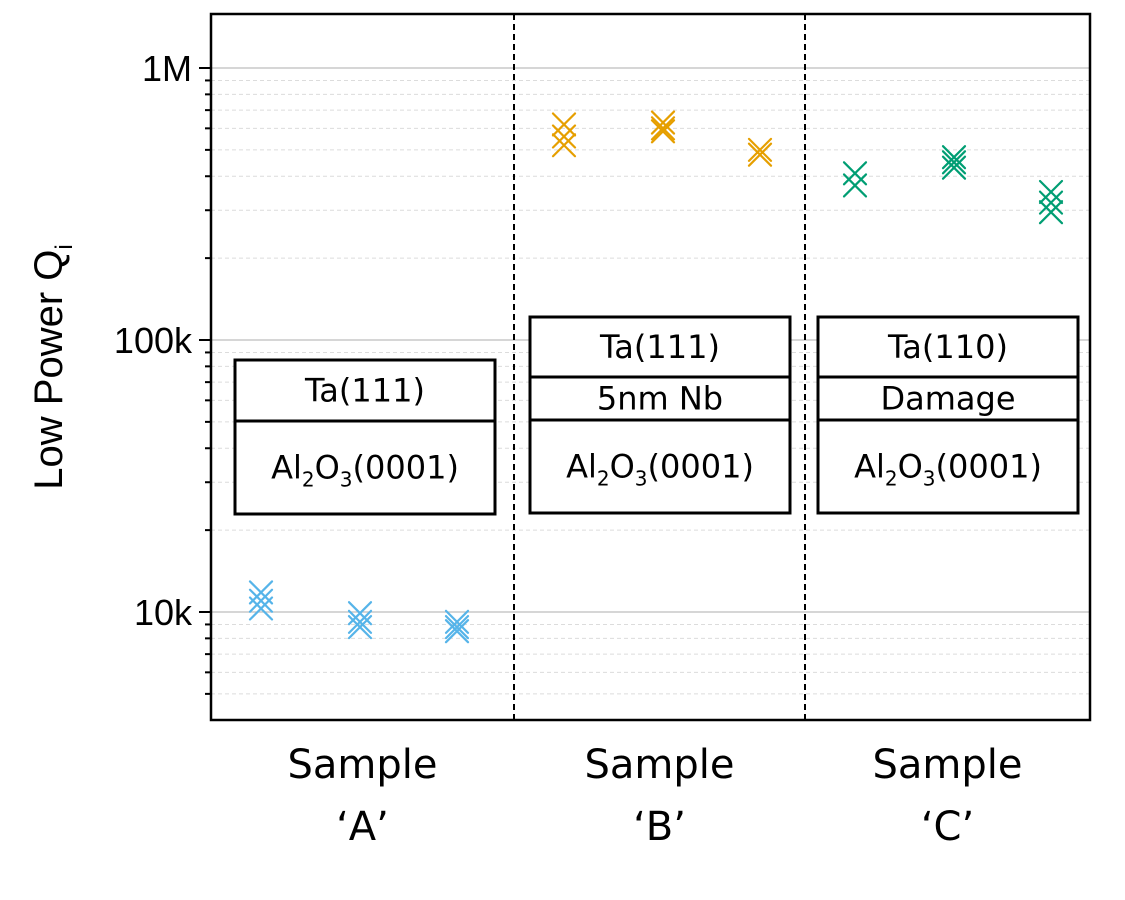 This screenshot has width=1125, height=900. Describe the element at coordinates (659, 827) in the screenshot. I see `category-label-line2: ‘B’` at that location.